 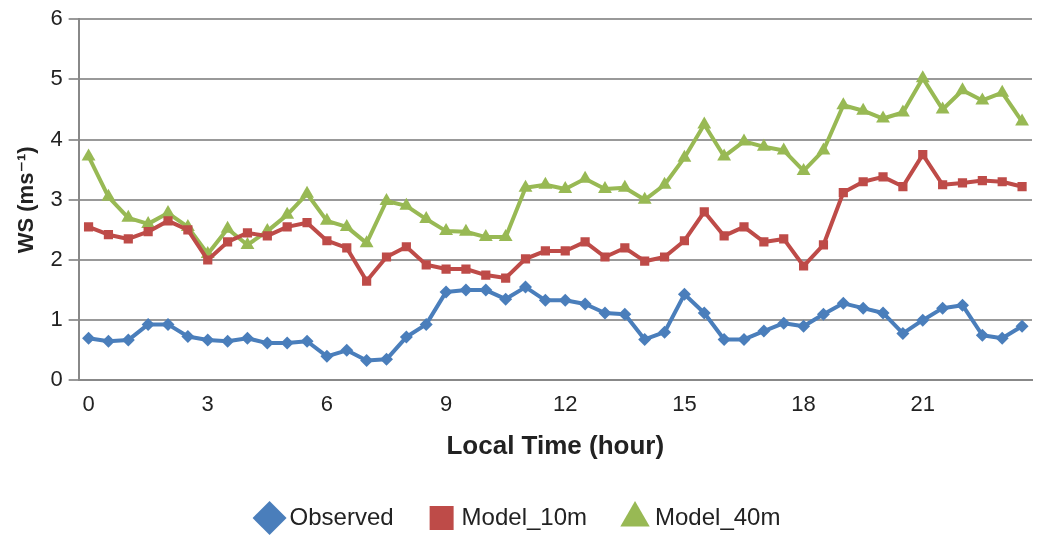 I want to click on x-tick-label: 6, so click(x=327, y=403).